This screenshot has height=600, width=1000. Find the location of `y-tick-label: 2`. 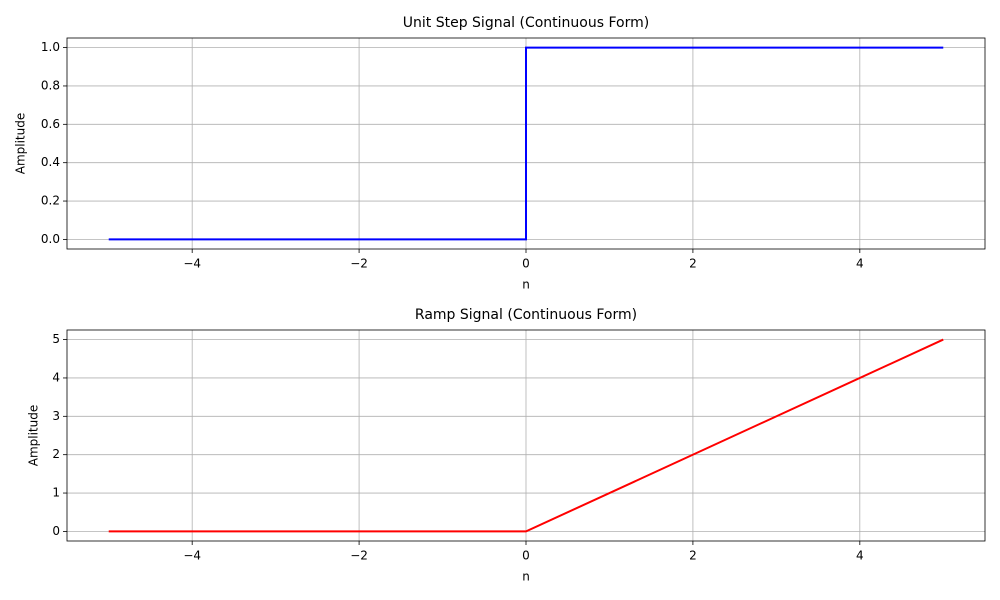

y-tick-label: 2 is located at coordinates (56, 454).